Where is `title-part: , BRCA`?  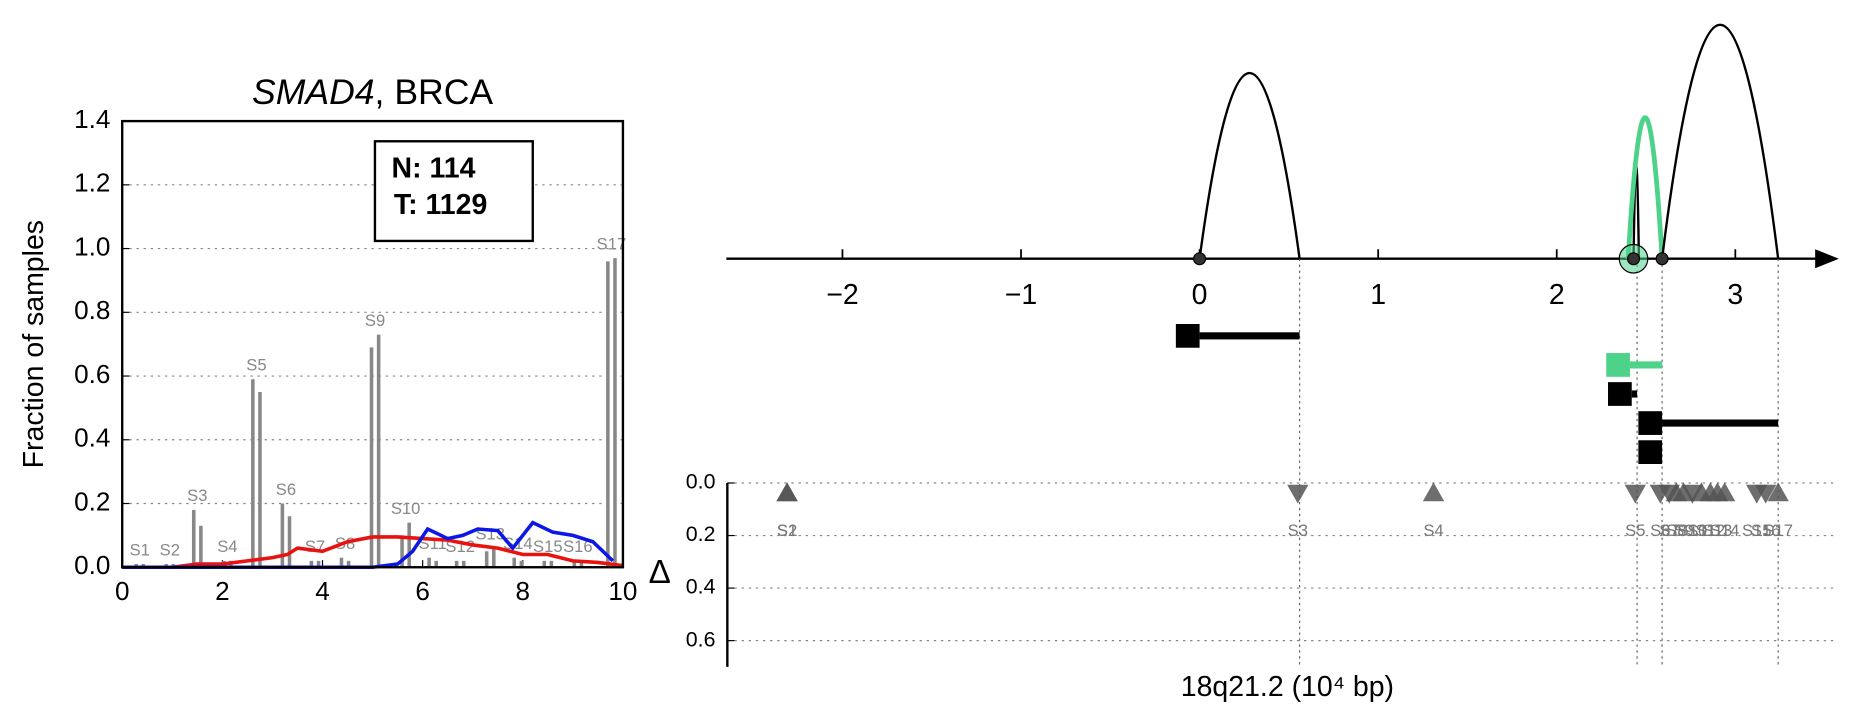
title-part: , BRCA is located at coordinates (434, 92).